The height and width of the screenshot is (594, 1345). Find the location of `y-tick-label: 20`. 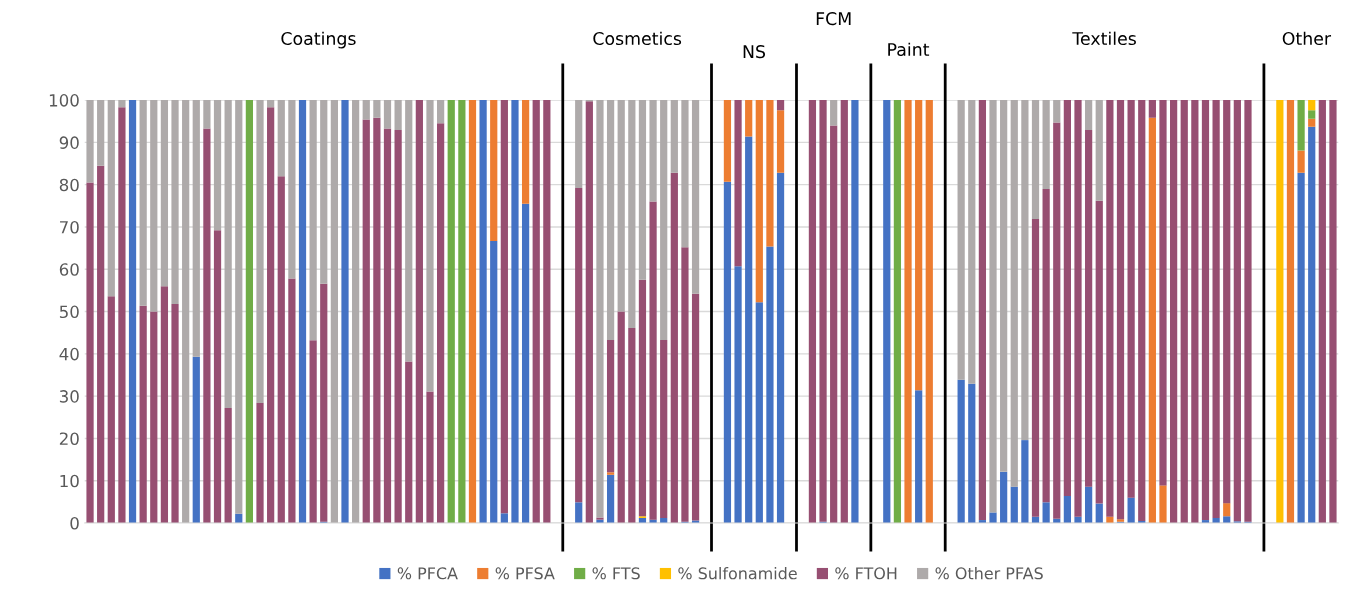

y-tick-label: 20 is located at coordinates (69, 438).